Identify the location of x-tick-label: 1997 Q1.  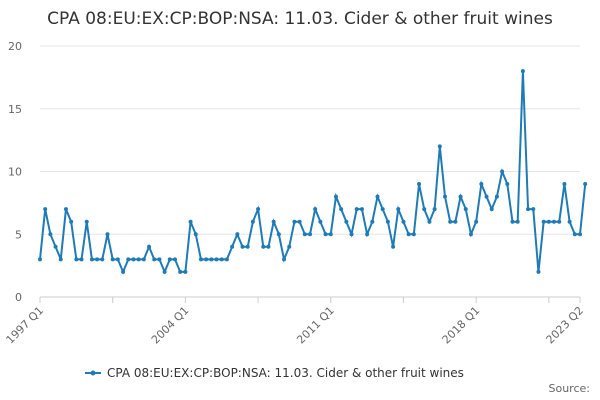
(25, 325).